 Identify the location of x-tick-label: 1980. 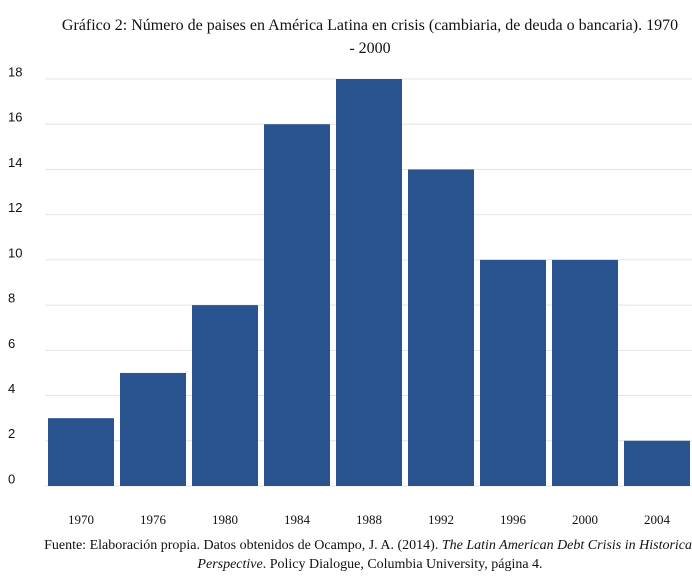
(225, 519).